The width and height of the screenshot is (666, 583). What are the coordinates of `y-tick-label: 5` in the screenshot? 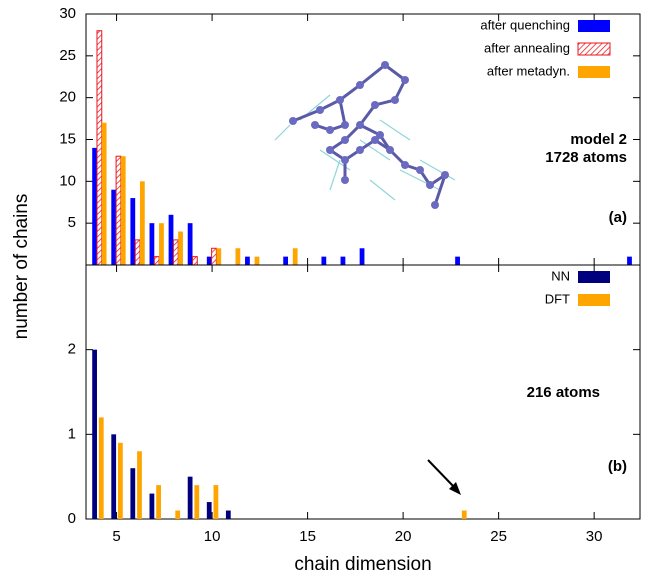 It's located at (72, 222).